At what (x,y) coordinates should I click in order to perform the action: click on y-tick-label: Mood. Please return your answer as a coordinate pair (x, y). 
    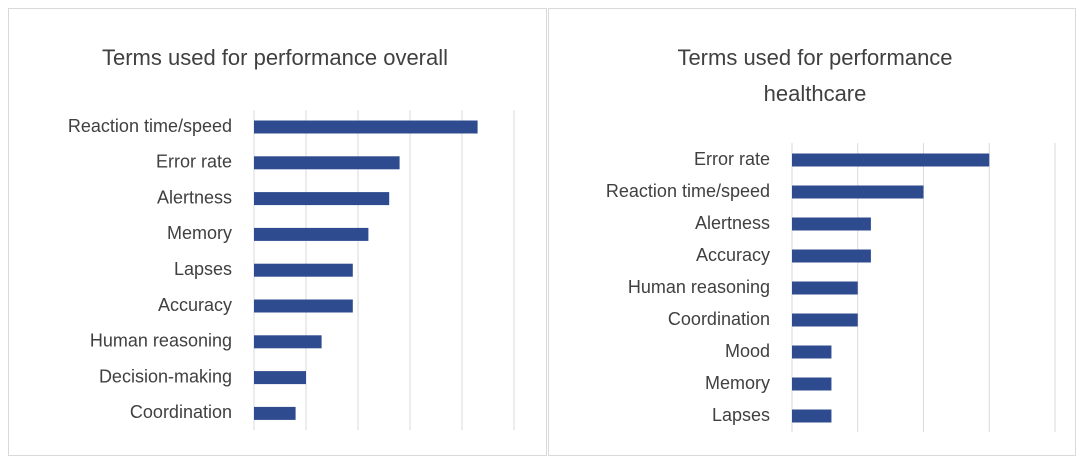
    Looking at the image, I should click on (747, 351).